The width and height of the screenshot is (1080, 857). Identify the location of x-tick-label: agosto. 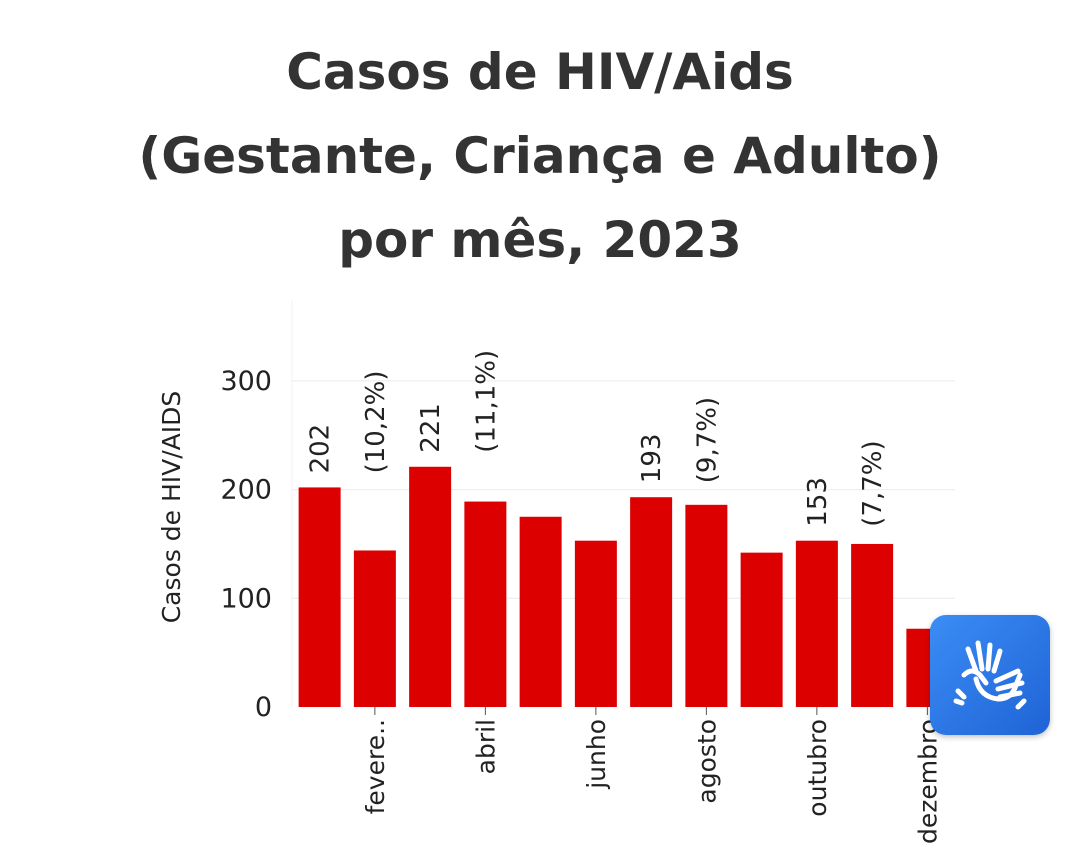
(706, 761).